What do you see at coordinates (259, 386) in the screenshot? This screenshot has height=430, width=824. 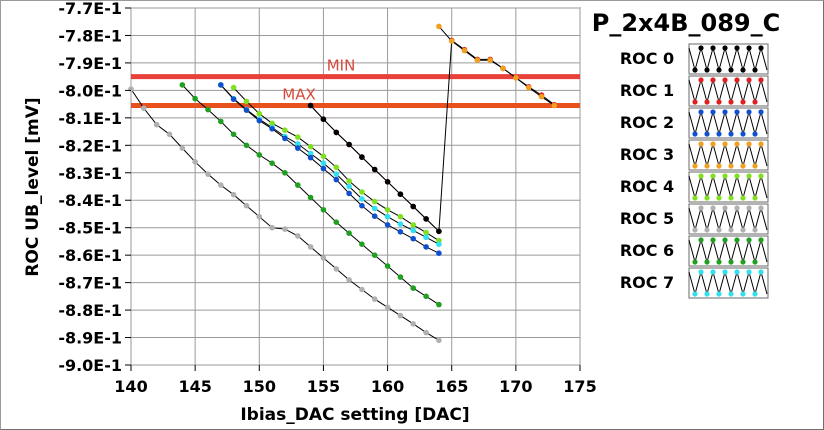 I see `x-tick-label: 150` at bounding box center [259, 386].